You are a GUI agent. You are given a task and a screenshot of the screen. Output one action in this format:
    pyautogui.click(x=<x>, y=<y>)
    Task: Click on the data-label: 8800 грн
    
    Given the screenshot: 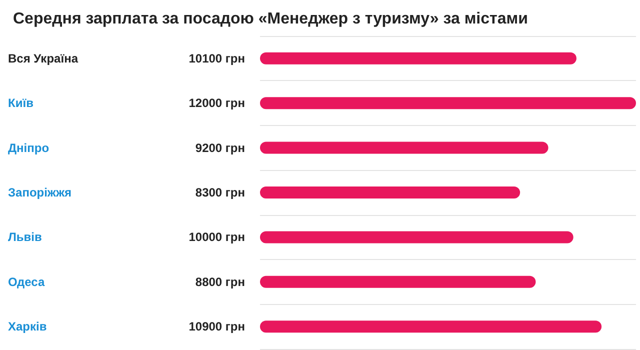 What is the action you would take?
    pyautogui.click(x=220, y=281)
    